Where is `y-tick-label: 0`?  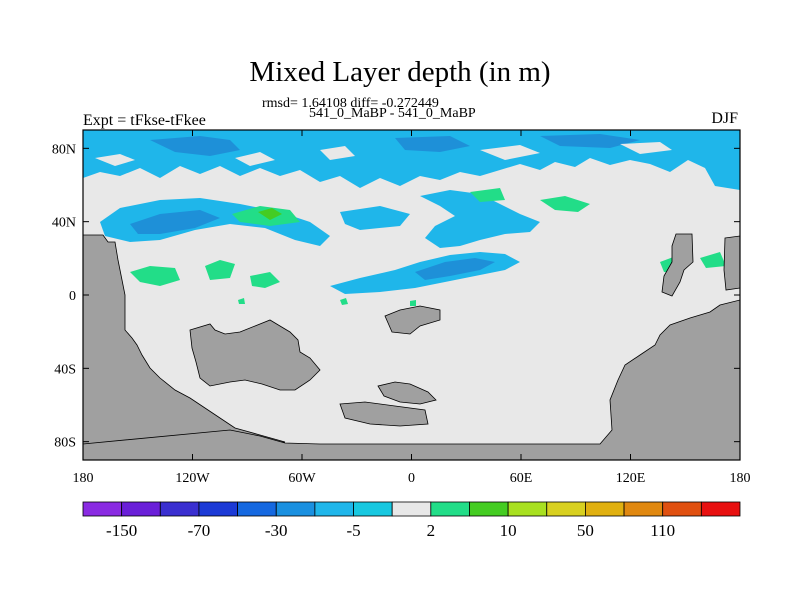
y-tick-label: 0 is located at coordinates (72, 296).